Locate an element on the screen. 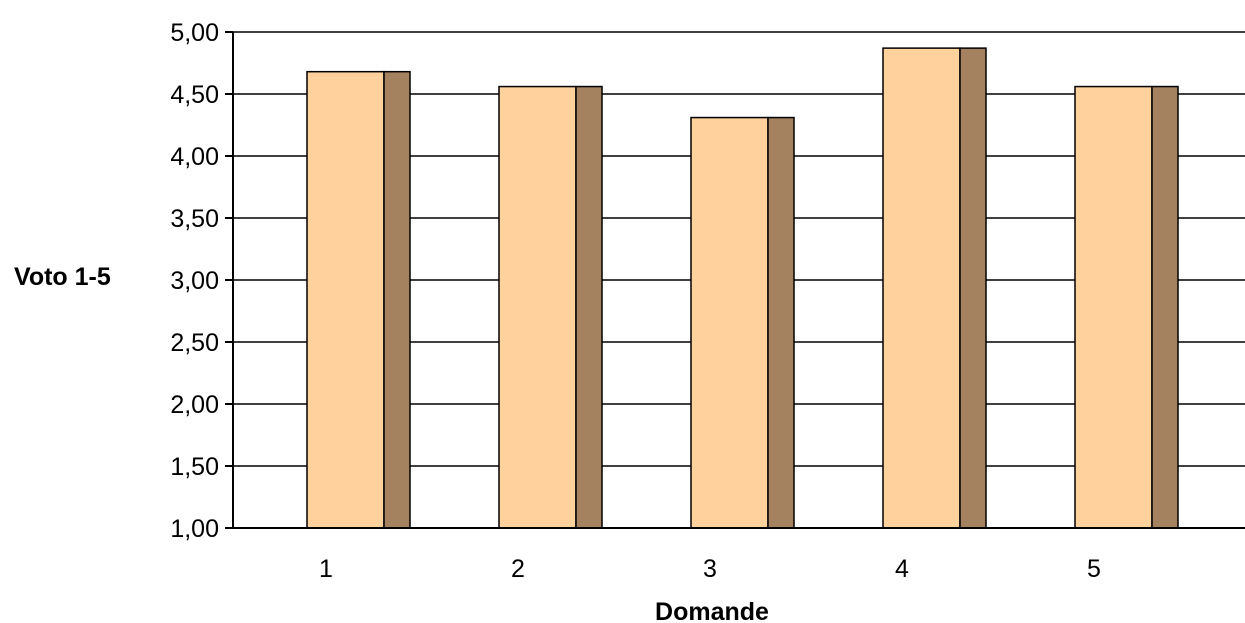 This screenshot has height=623, width=1245. y-tick-label: 3,00 is located at coordinates (194, 281).